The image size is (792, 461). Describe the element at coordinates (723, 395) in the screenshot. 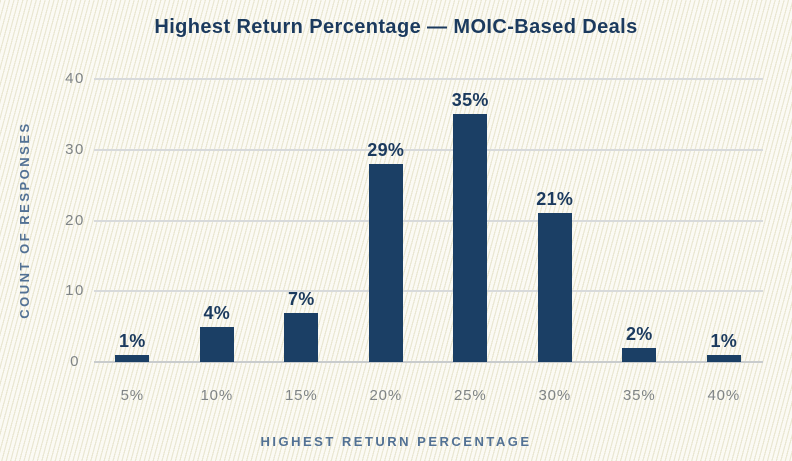

I see `x-tick-label: 40%` at that location.